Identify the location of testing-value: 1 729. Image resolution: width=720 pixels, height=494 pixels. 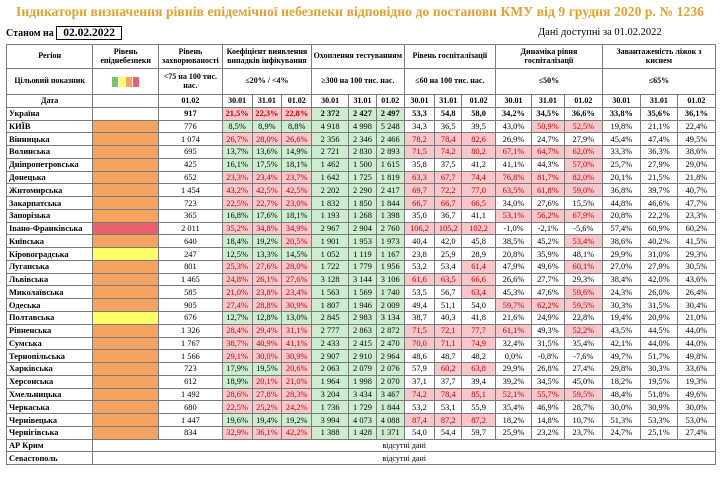
(362, 407).